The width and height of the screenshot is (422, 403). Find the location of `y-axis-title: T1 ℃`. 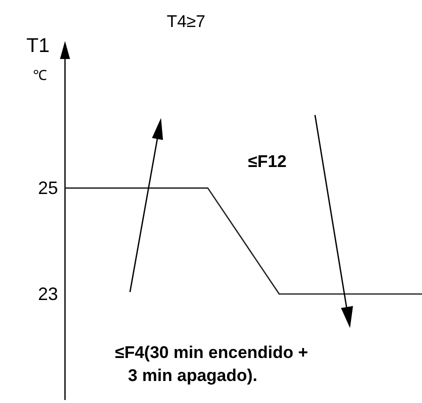

y-axis-title: T1 ℃ is located at coordinates (38, 59).